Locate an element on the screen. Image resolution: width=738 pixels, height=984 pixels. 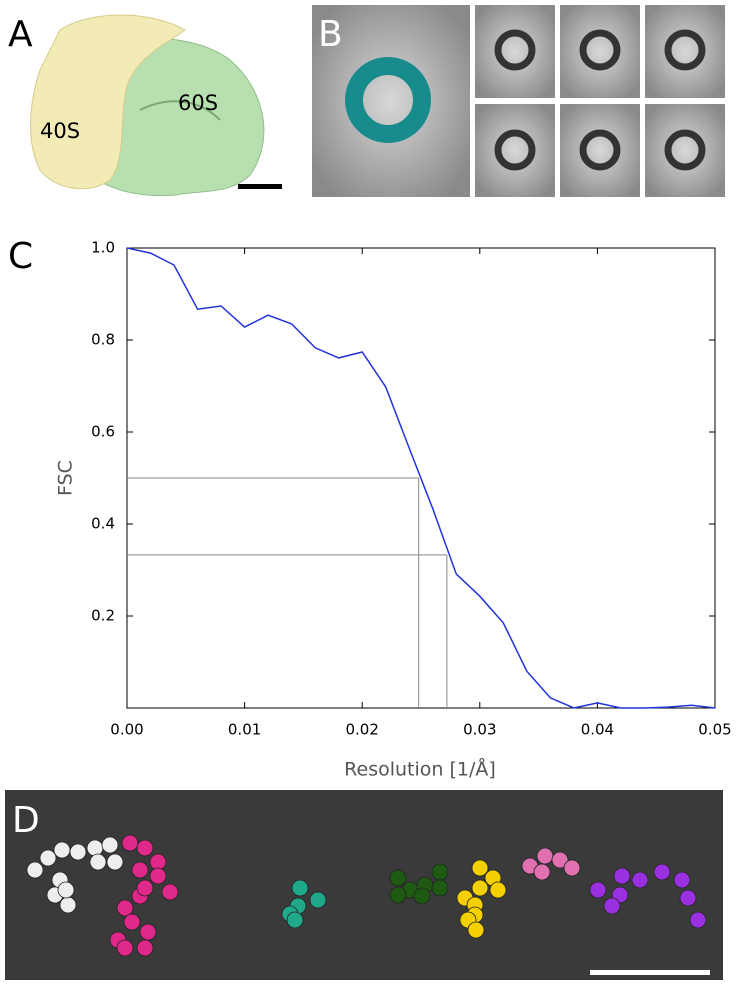
y-axis-title: FSC is located at coordinates (66, 478).